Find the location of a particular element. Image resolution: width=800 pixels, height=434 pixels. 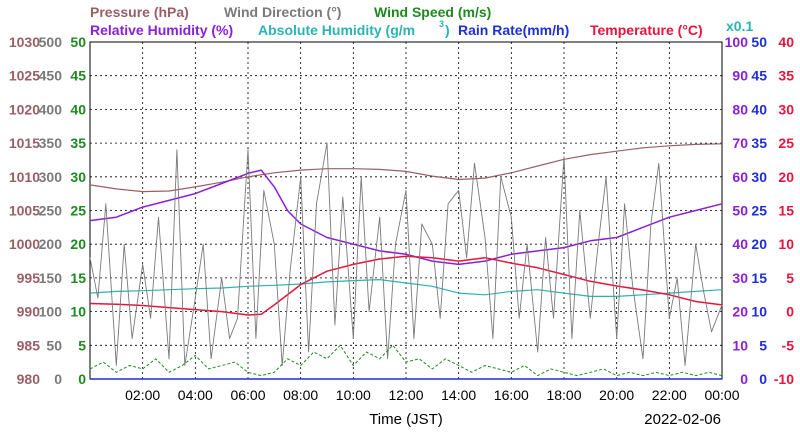

y-tick-wind_direction: 150 is located at coordinates (51, 278).